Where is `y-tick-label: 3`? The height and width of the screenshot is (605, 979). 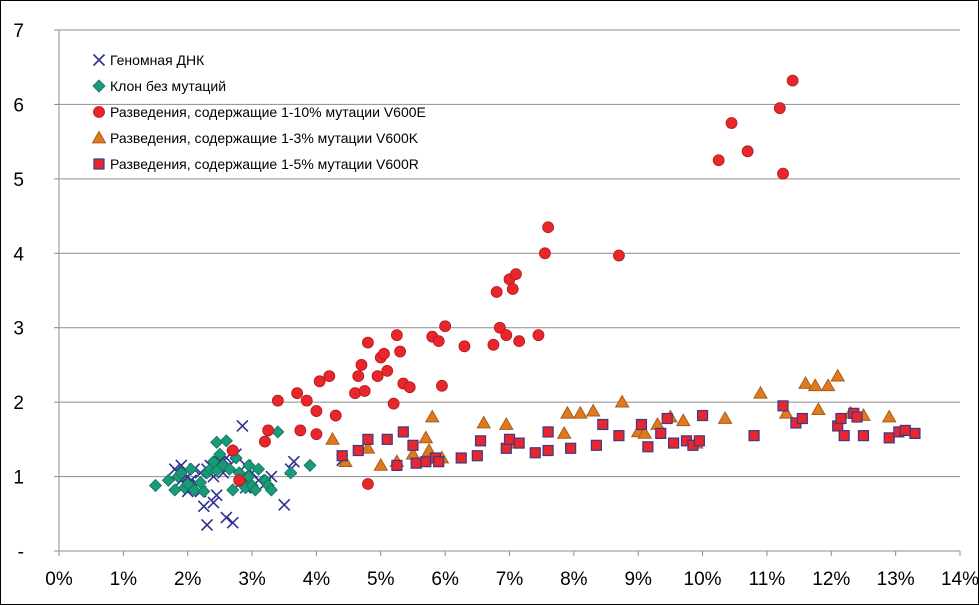 y-tick-label: 3 is located at coordinates (18, 329).